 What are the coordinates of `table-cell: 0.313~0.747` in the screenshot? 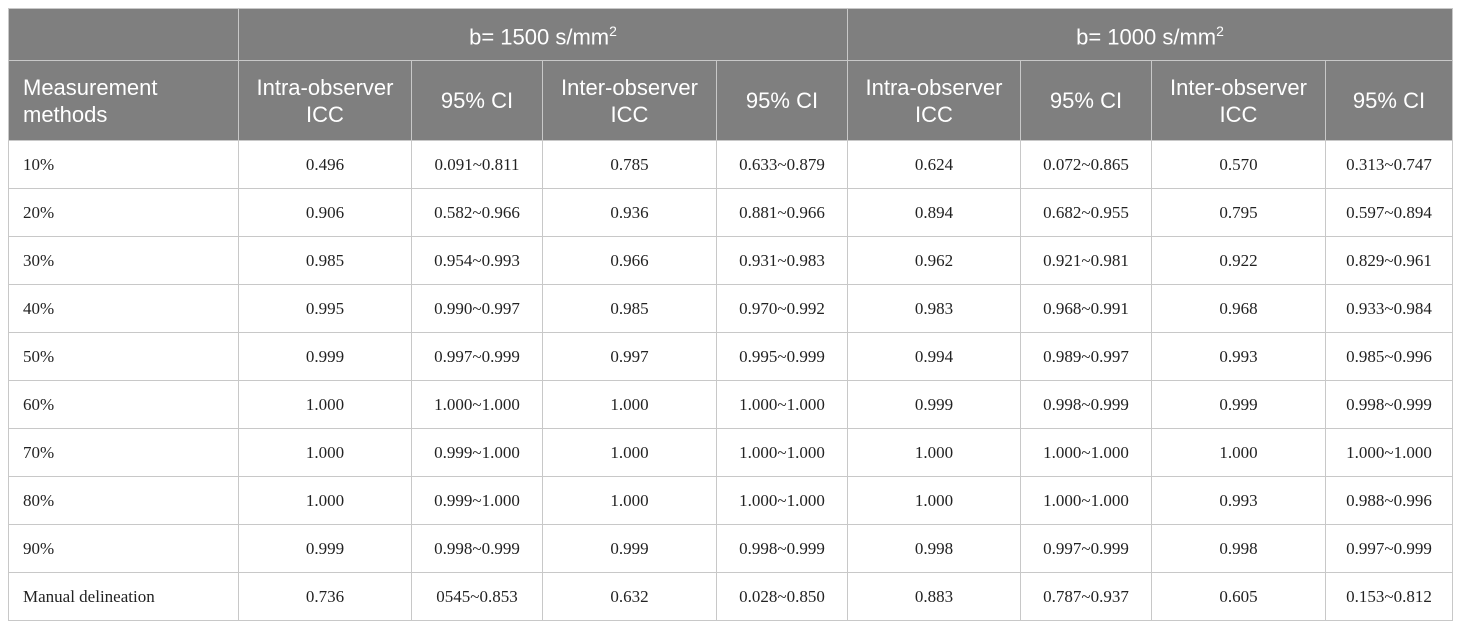 It's located at (1389, 164).